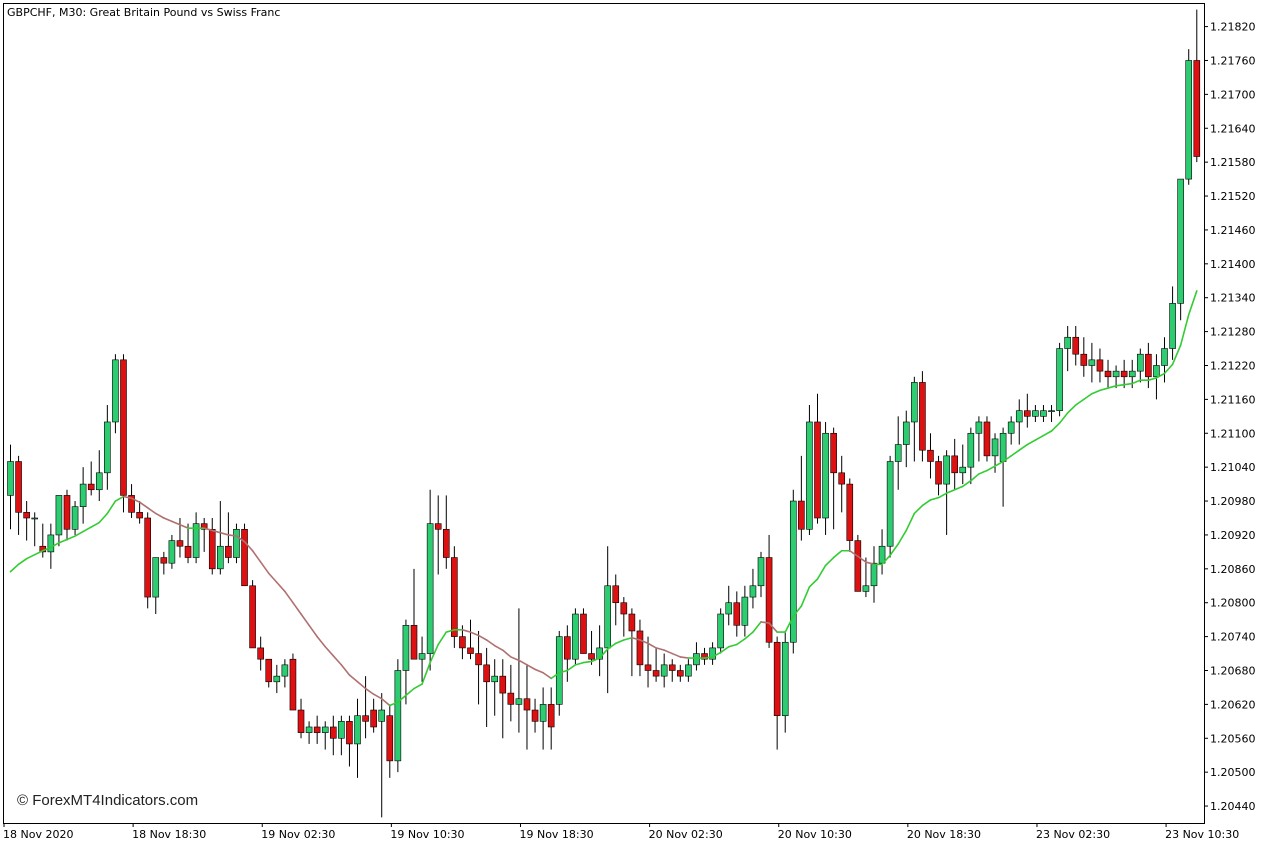 The image size is (1275, 848). What do you see at coordinates (1233, 60) in the screenshot?
I see `y-tick-label: 1.21760` at bounding box center [1233, 60].